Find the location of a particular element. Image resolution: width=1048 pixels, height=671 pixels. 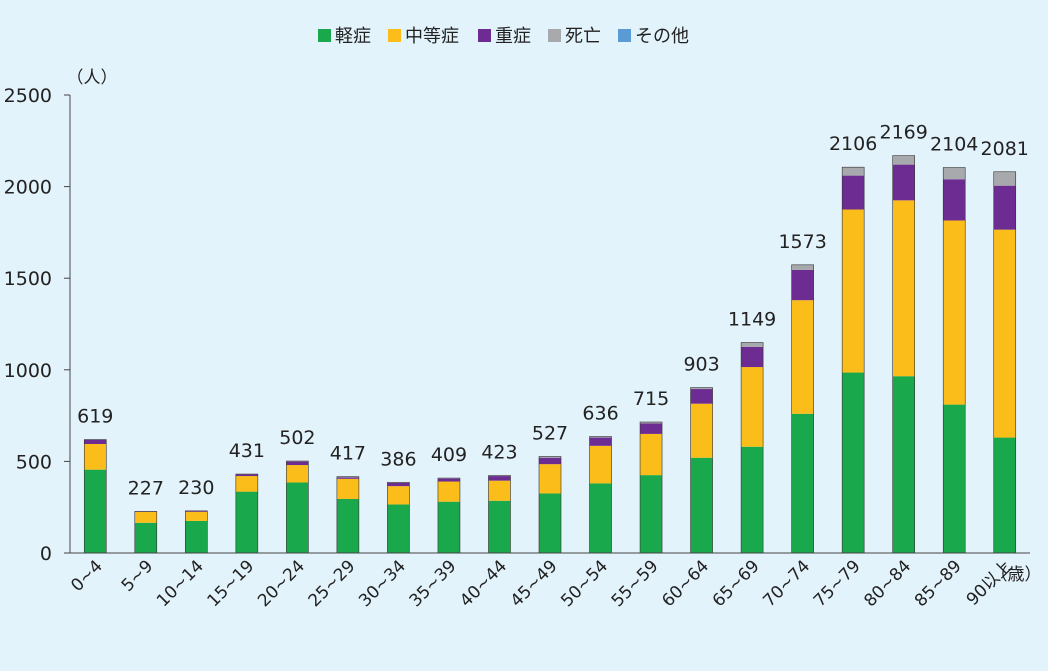

y-tick-label: 0 is located at coordinates (46, 554).